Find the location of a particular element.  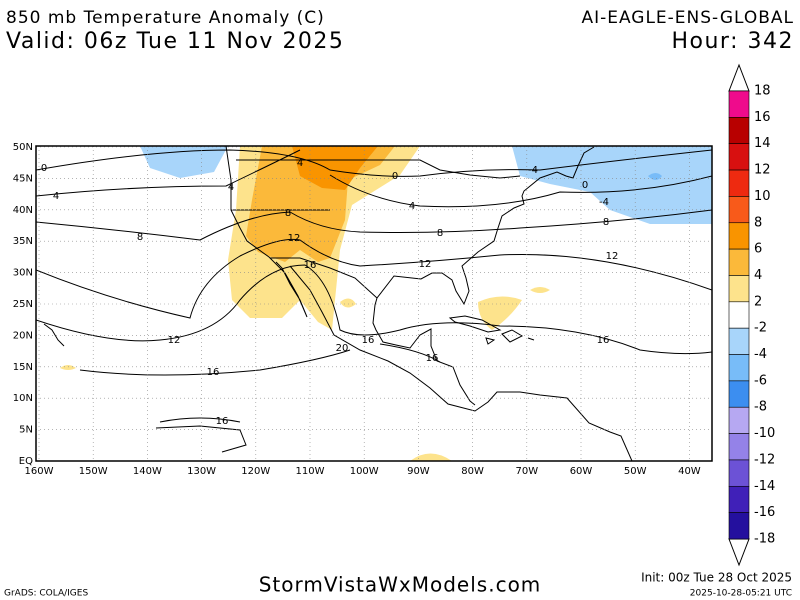

colorbar-label: 12 is located at coordinates (762, 170).